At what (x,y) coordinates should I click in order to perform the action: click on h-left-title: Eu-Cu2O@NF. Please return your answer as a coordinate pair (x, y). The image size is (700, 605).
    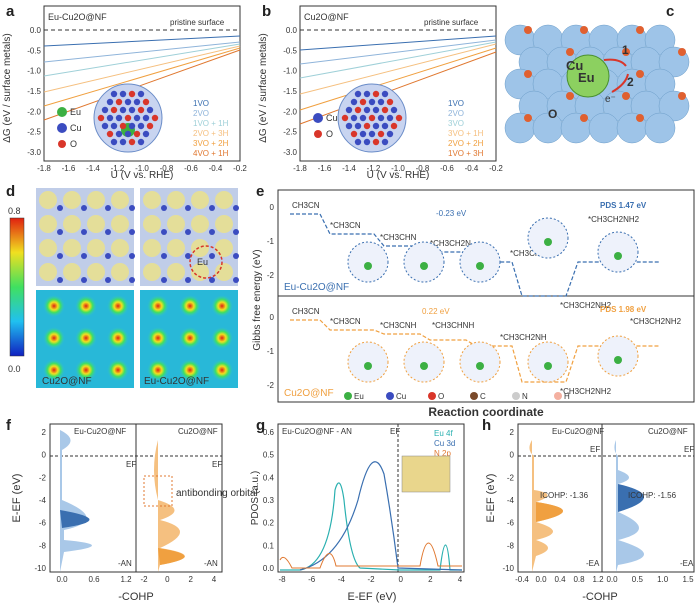
    Looking at the image, I should click on (578, 431).